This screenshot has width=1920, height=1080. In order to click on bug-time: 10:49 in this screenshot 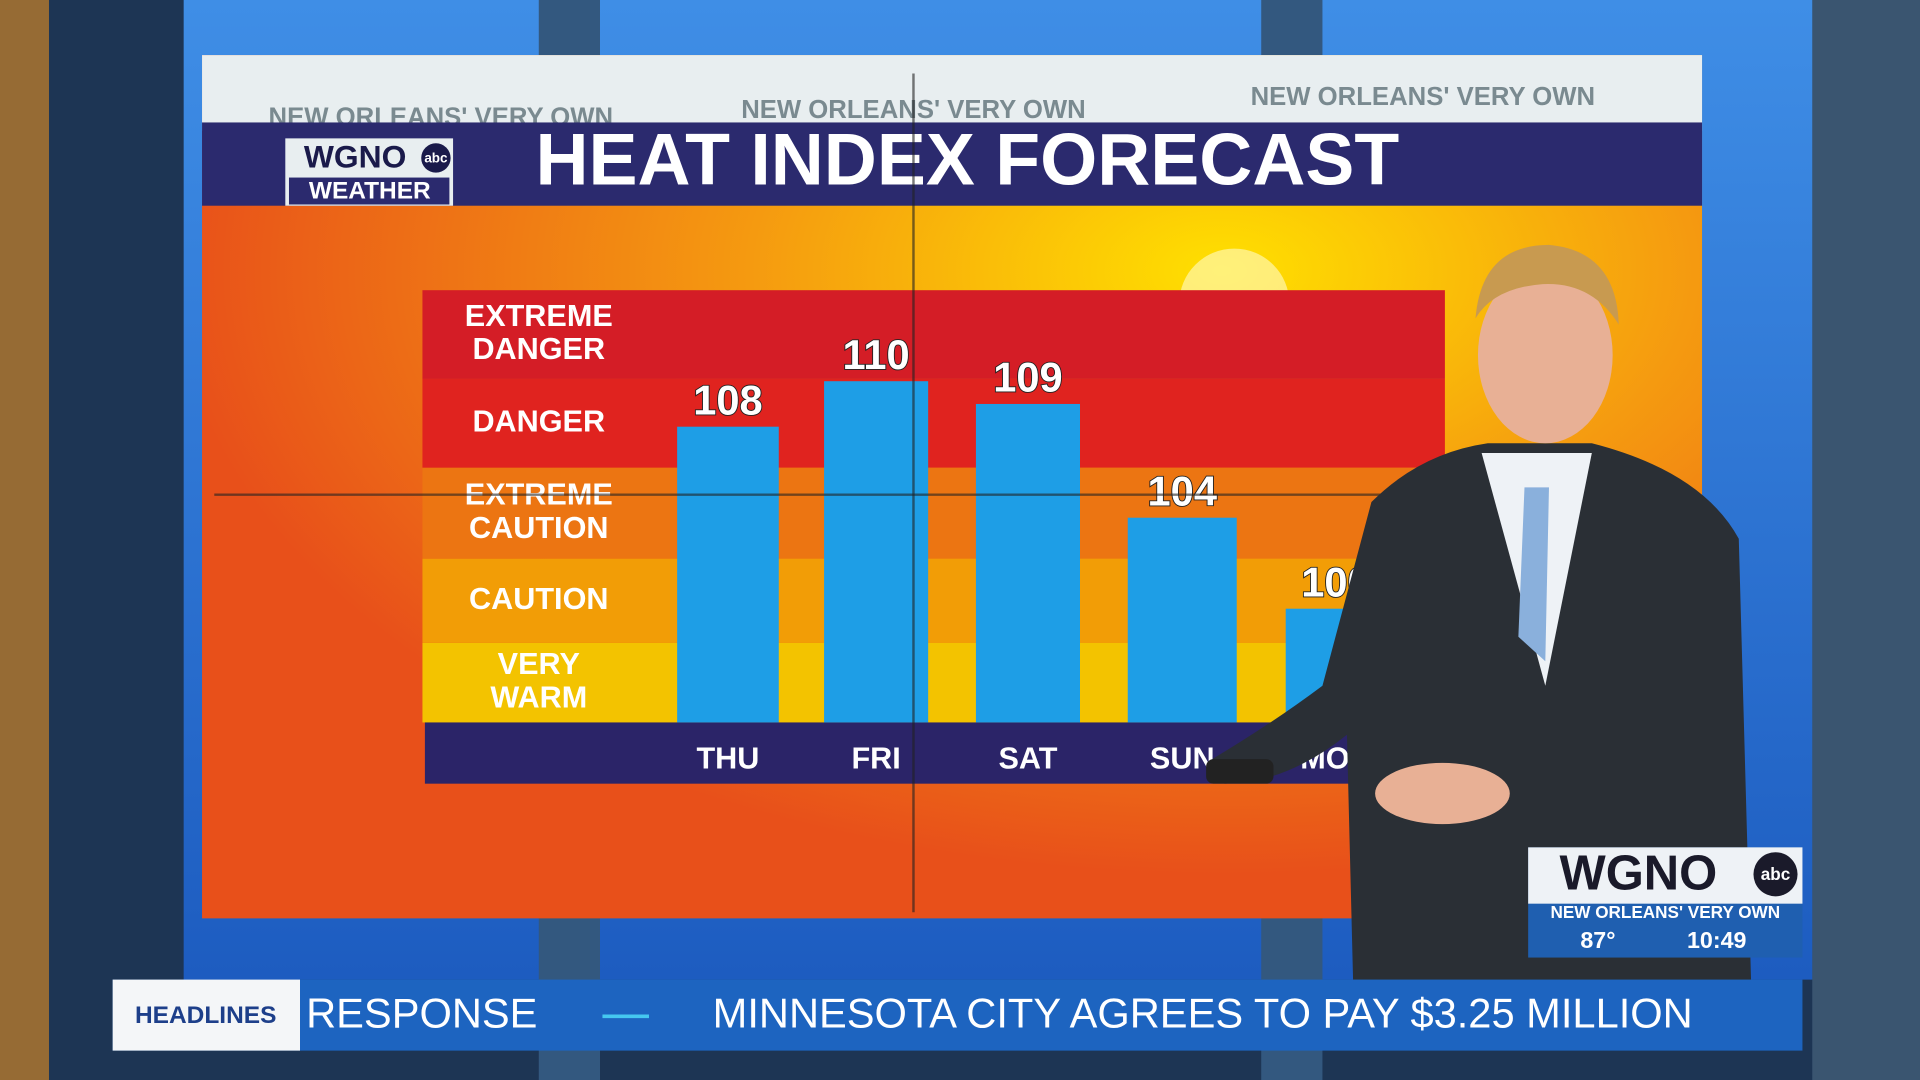, I will do `click(1717, 940)`.